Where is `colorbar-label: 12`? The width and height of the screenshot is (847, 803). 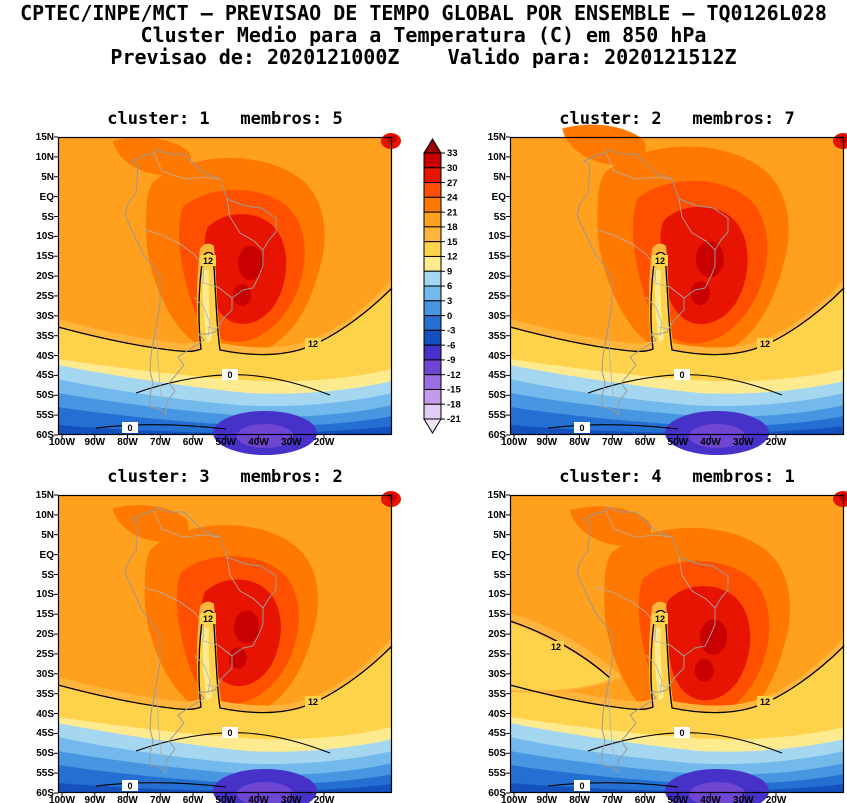
colorbar-label: 12 is located at coordinates (452, 257).